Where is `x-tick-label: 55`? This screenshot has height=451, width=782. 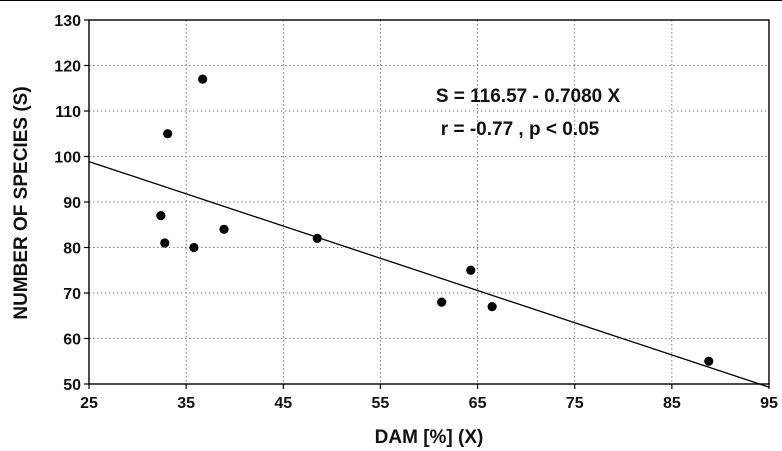 x-tick-label: 55 is located at coordinates (381, 403).